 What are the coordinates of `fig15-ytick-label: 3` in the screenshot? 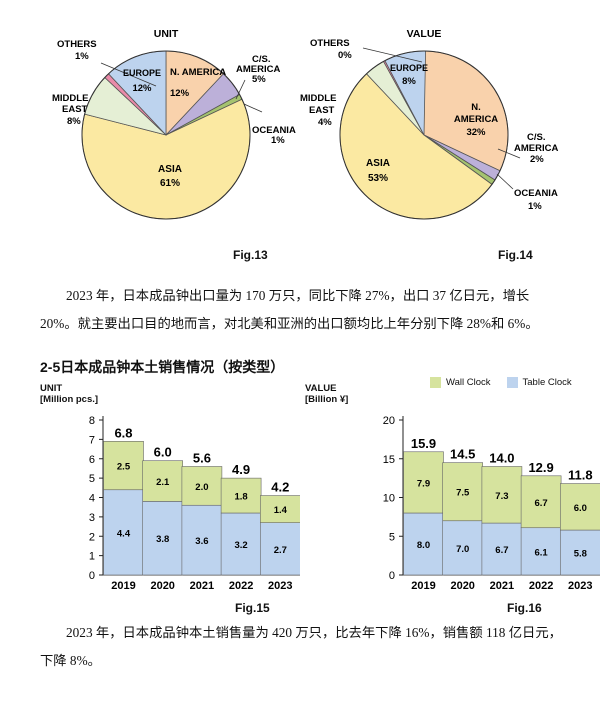 It's located at (92, 518).